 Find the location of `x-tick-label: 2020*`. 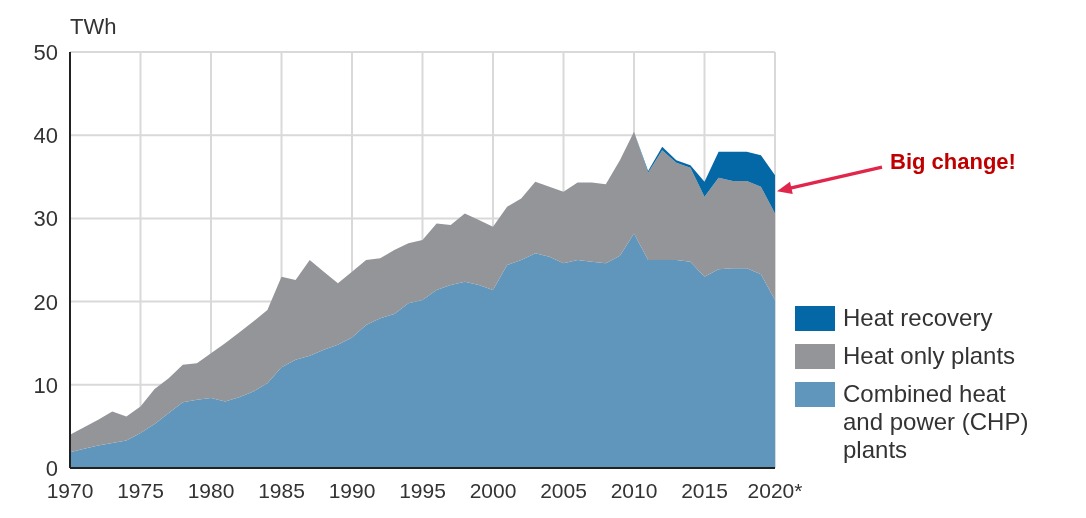

x-tick-label: 2020* is located at coordinates (775, 490).